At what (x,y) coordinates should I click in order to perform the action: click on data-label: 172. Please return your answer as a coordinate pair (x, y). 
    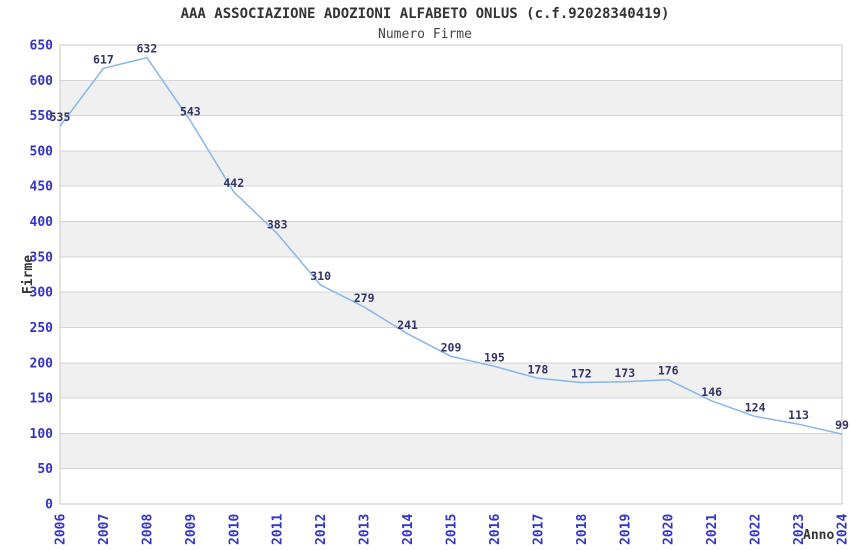
    Looking at the image, I should click on (581, 374).